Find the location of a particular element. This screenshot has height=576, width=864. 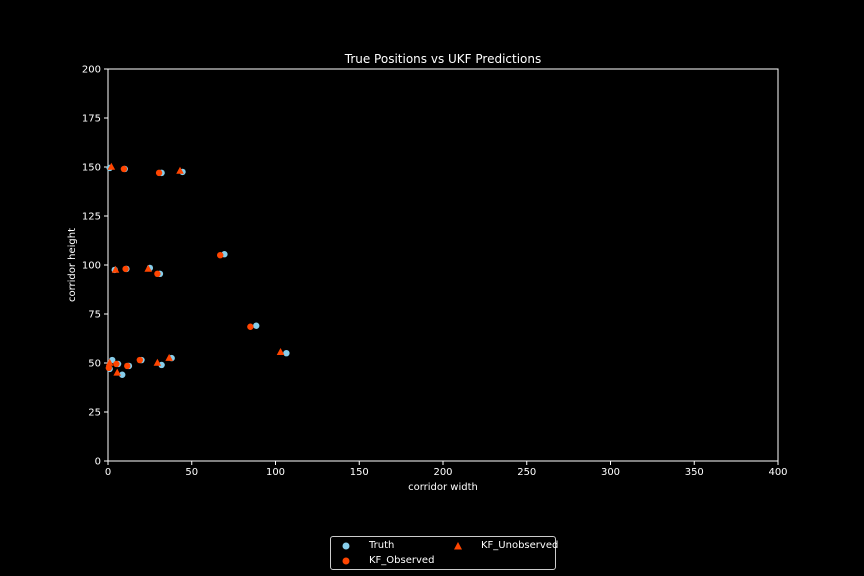

data-points is located at coordinates (197, 270).